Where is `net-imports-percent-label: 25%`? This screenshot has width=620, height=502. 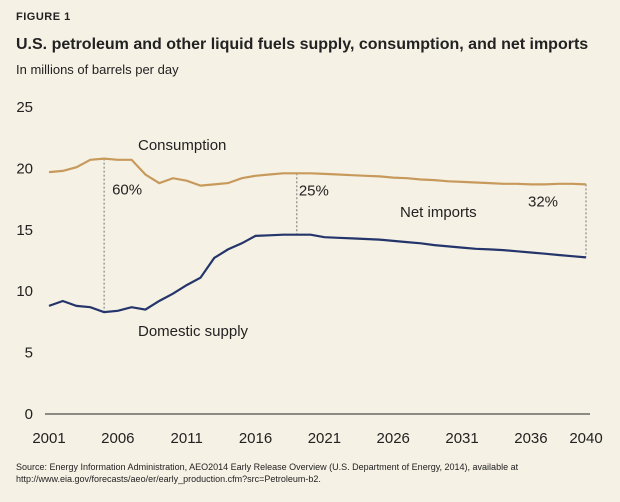 net-imports-percent-label: 25% is located at coordinates (314, 190).